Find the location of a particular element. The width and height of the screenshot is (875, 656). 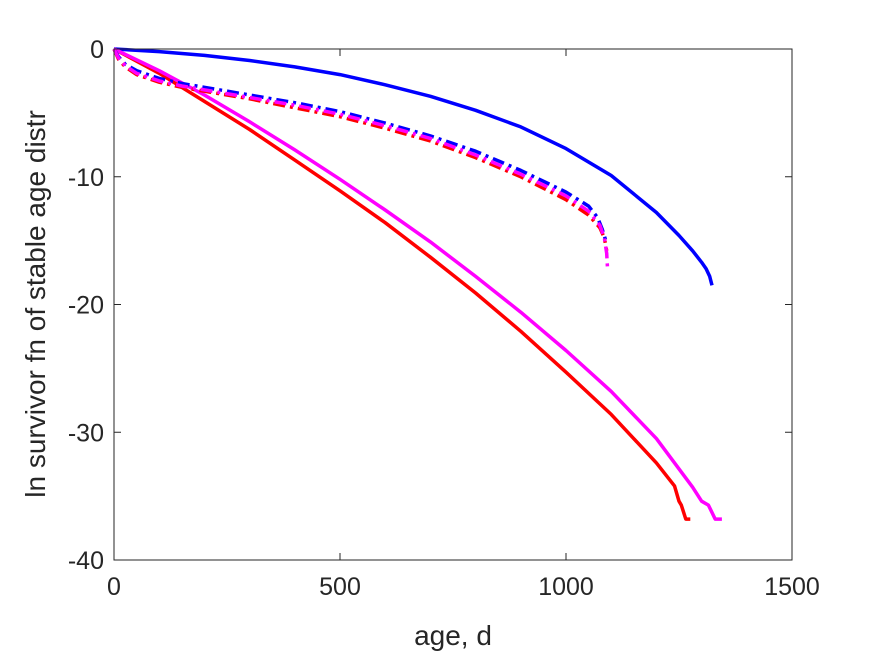

y-tick-label: -10 is located at coordinates (86, 178).